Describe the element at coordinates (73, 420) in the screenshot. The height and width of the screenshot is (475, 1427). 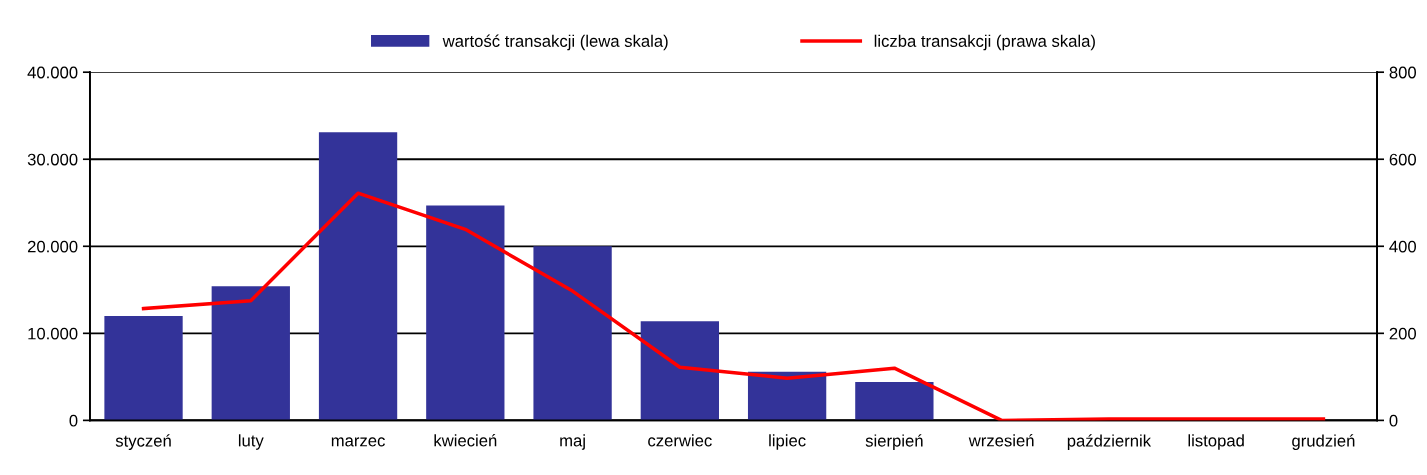
I see `y-tick-label: 0` at that location.